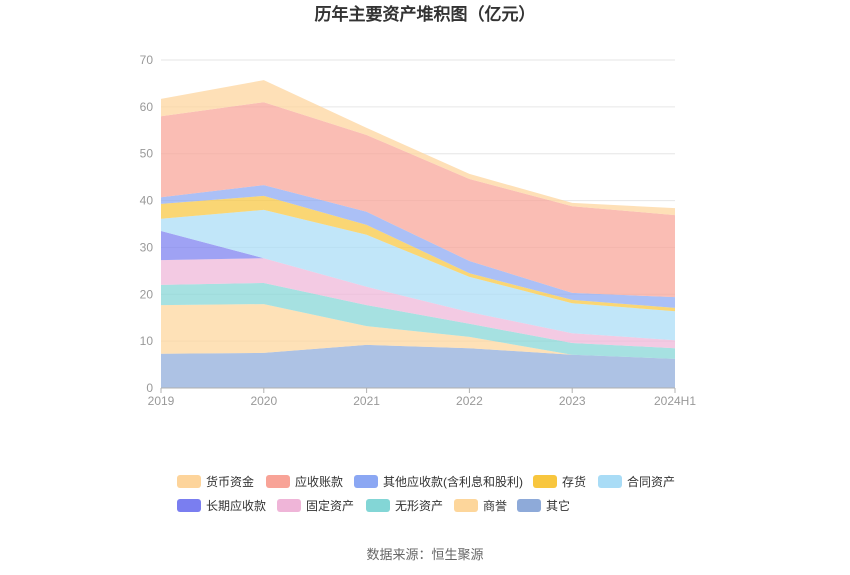 Image resolution: width=850 pixels, height=575 pixels. What do you see at coordinates (147, 154) in the screenshot?
I see `y-tick-label: 50` at bounding box center [147, 154].